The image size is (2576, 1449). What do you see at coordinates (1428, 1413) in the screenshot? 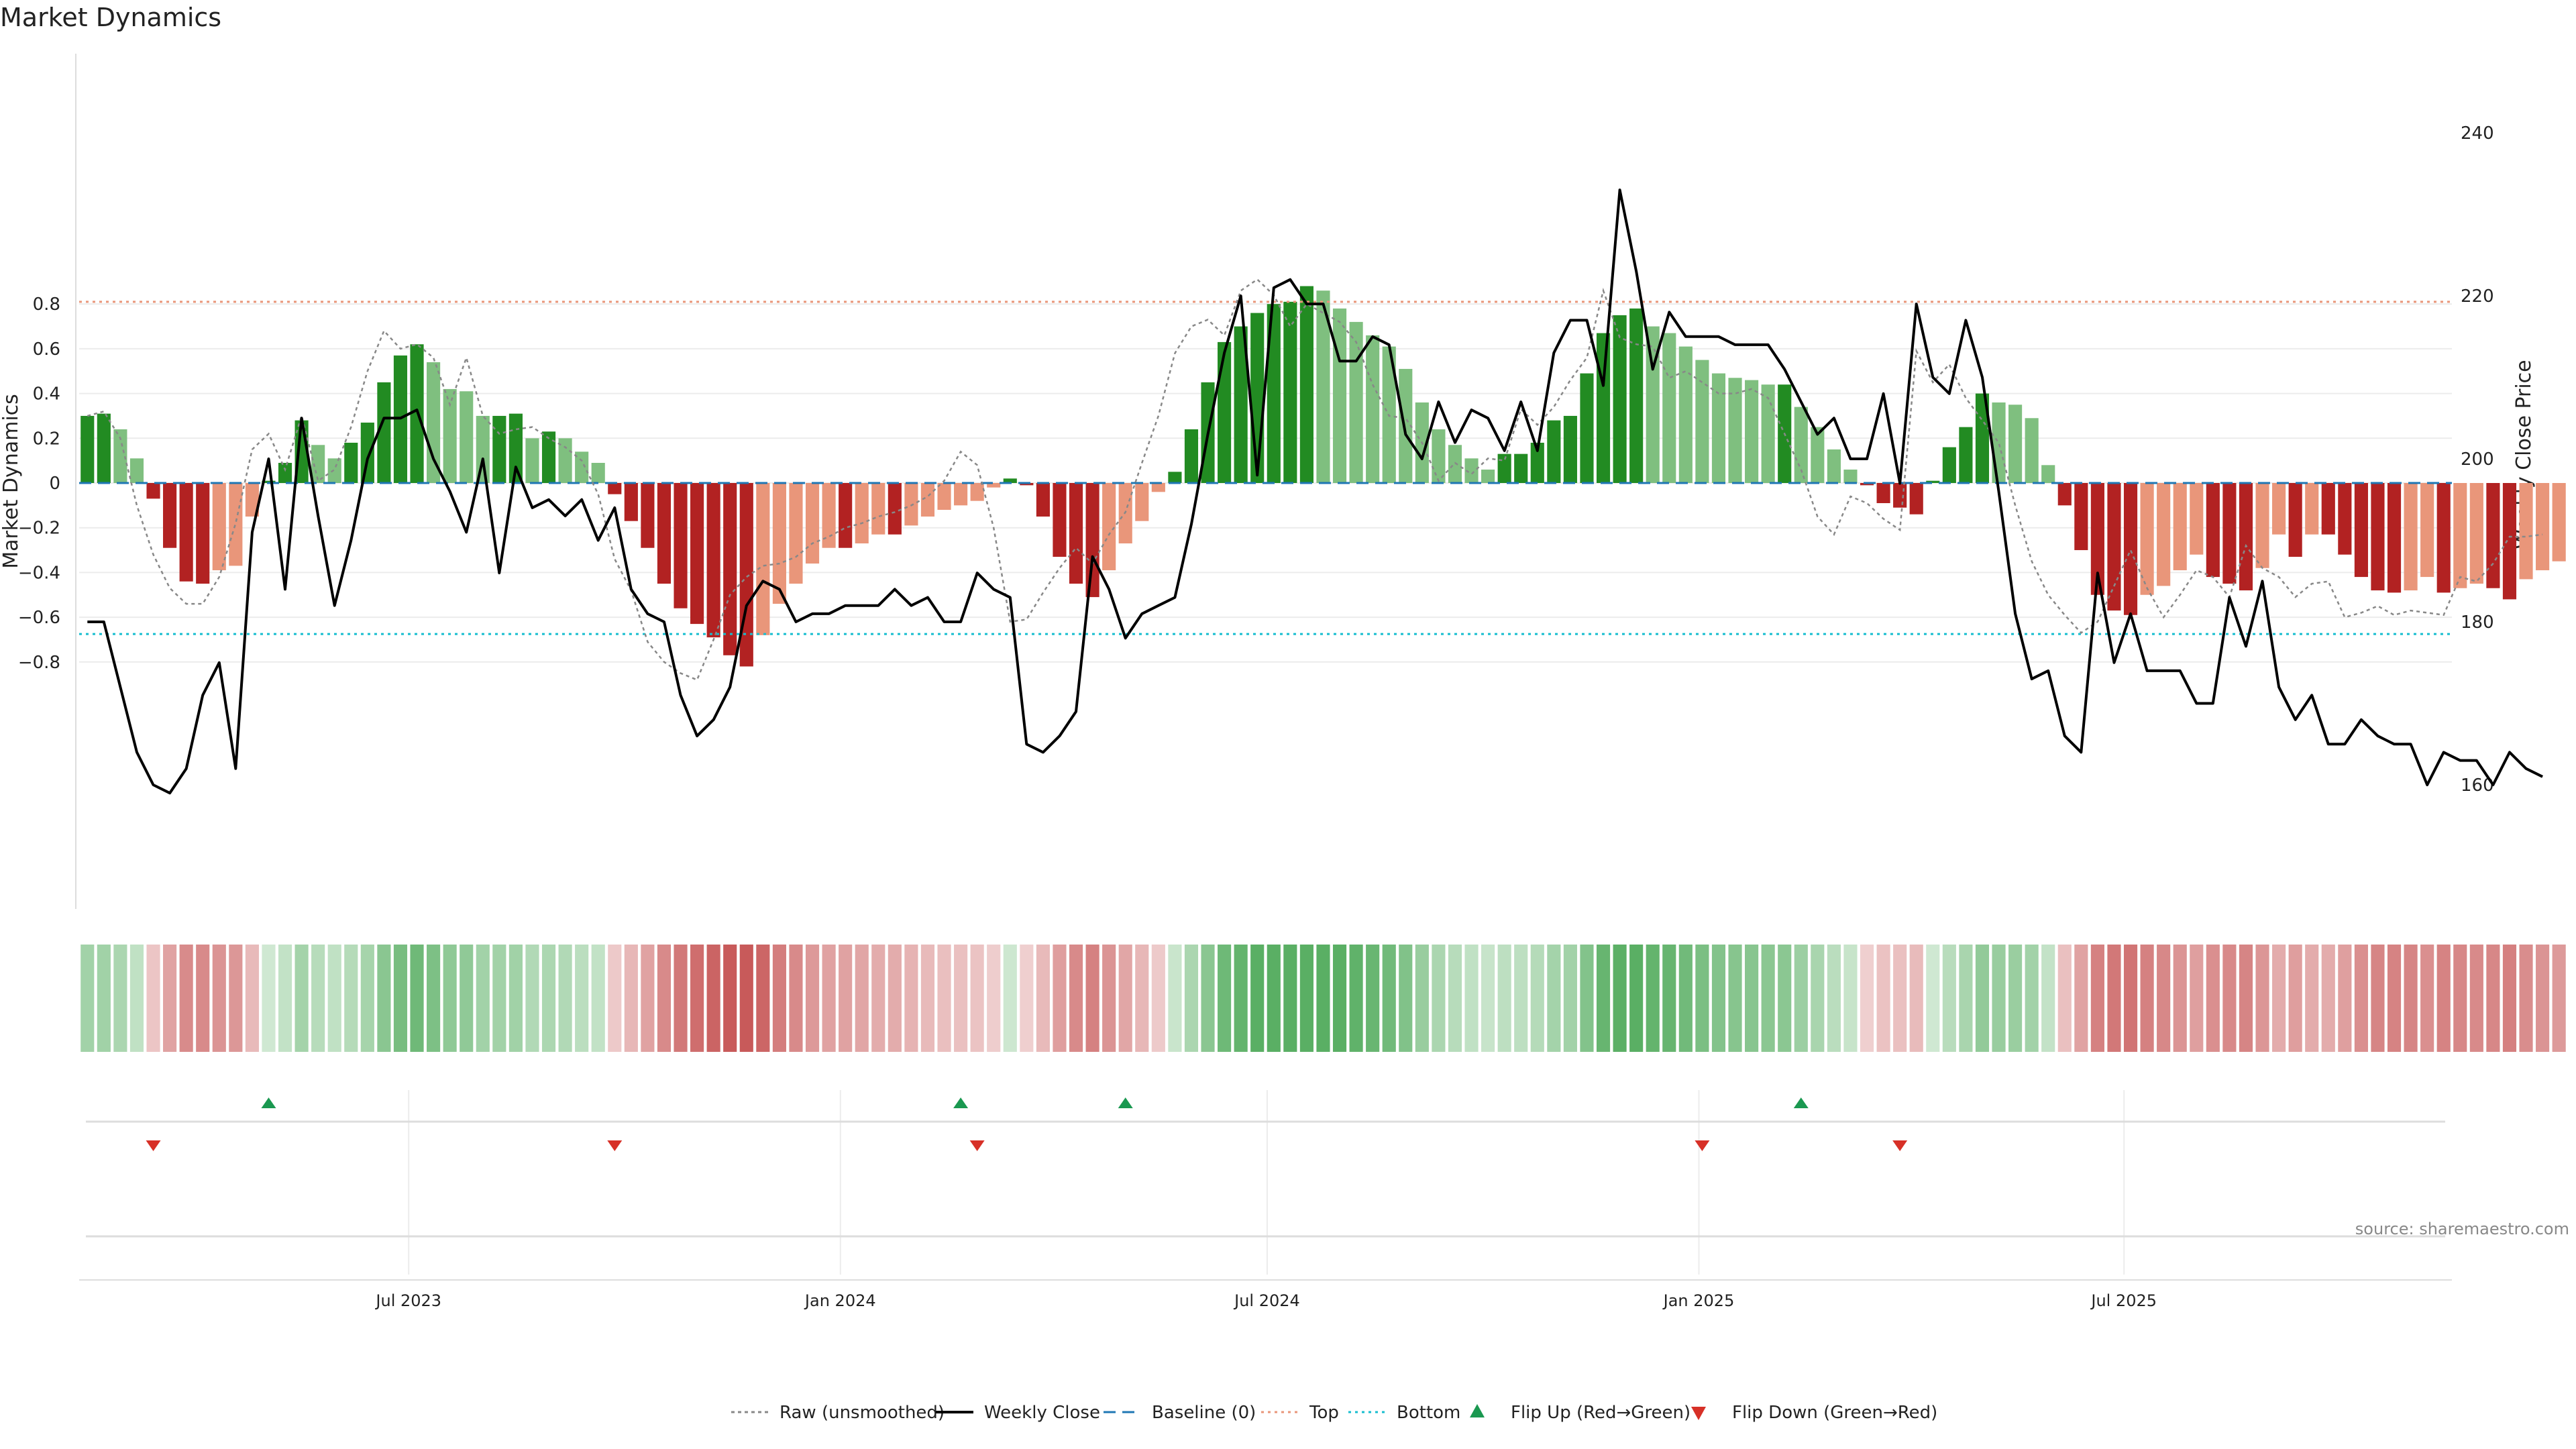
I see `legend-label: Bottom` at bounding box center [1428, 1413].